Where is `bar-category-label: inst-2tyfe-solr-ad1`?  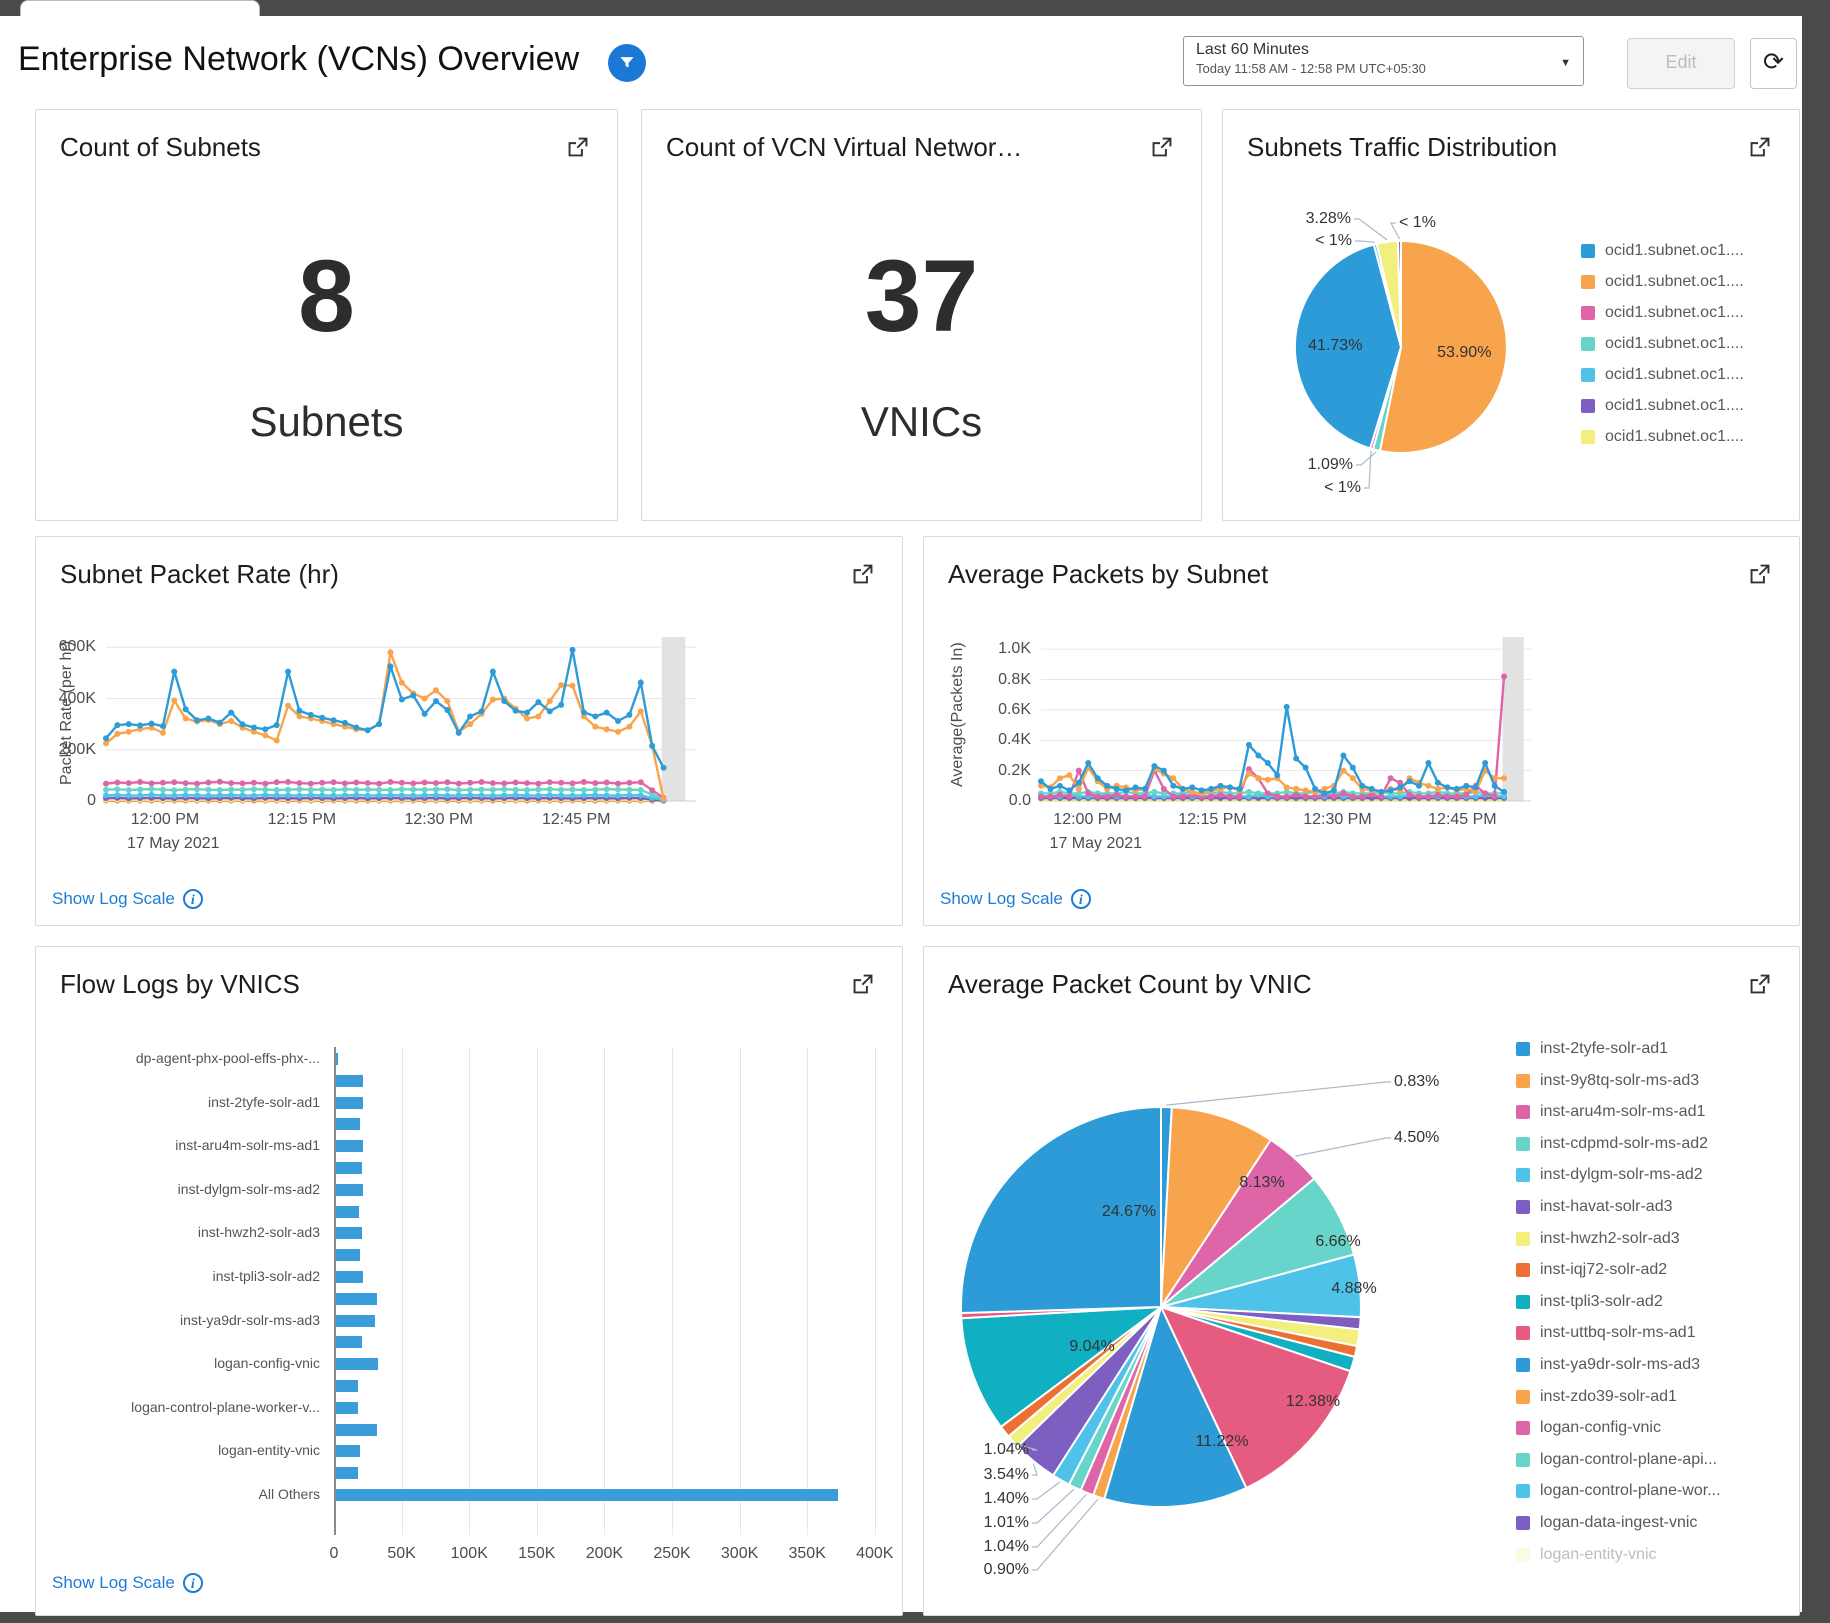 bar-category-label: inst-2tyfe-solr-ad1 is located at coordinates (263, 1101).